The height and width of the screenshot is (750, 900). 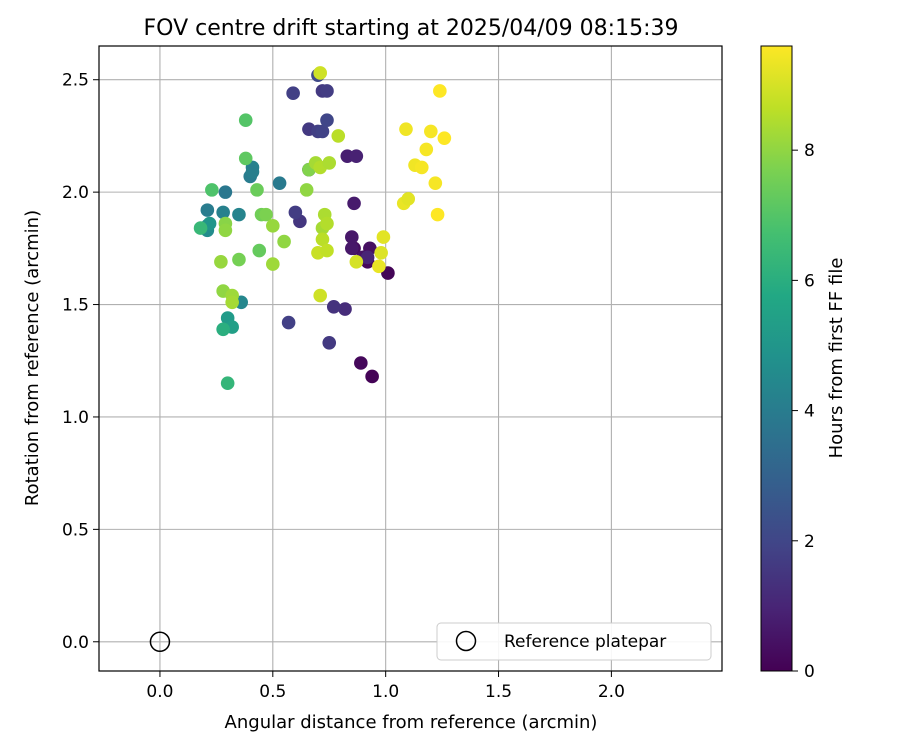 I want to click on colorbar-tick-label: 2, so click(x=809, y=542).